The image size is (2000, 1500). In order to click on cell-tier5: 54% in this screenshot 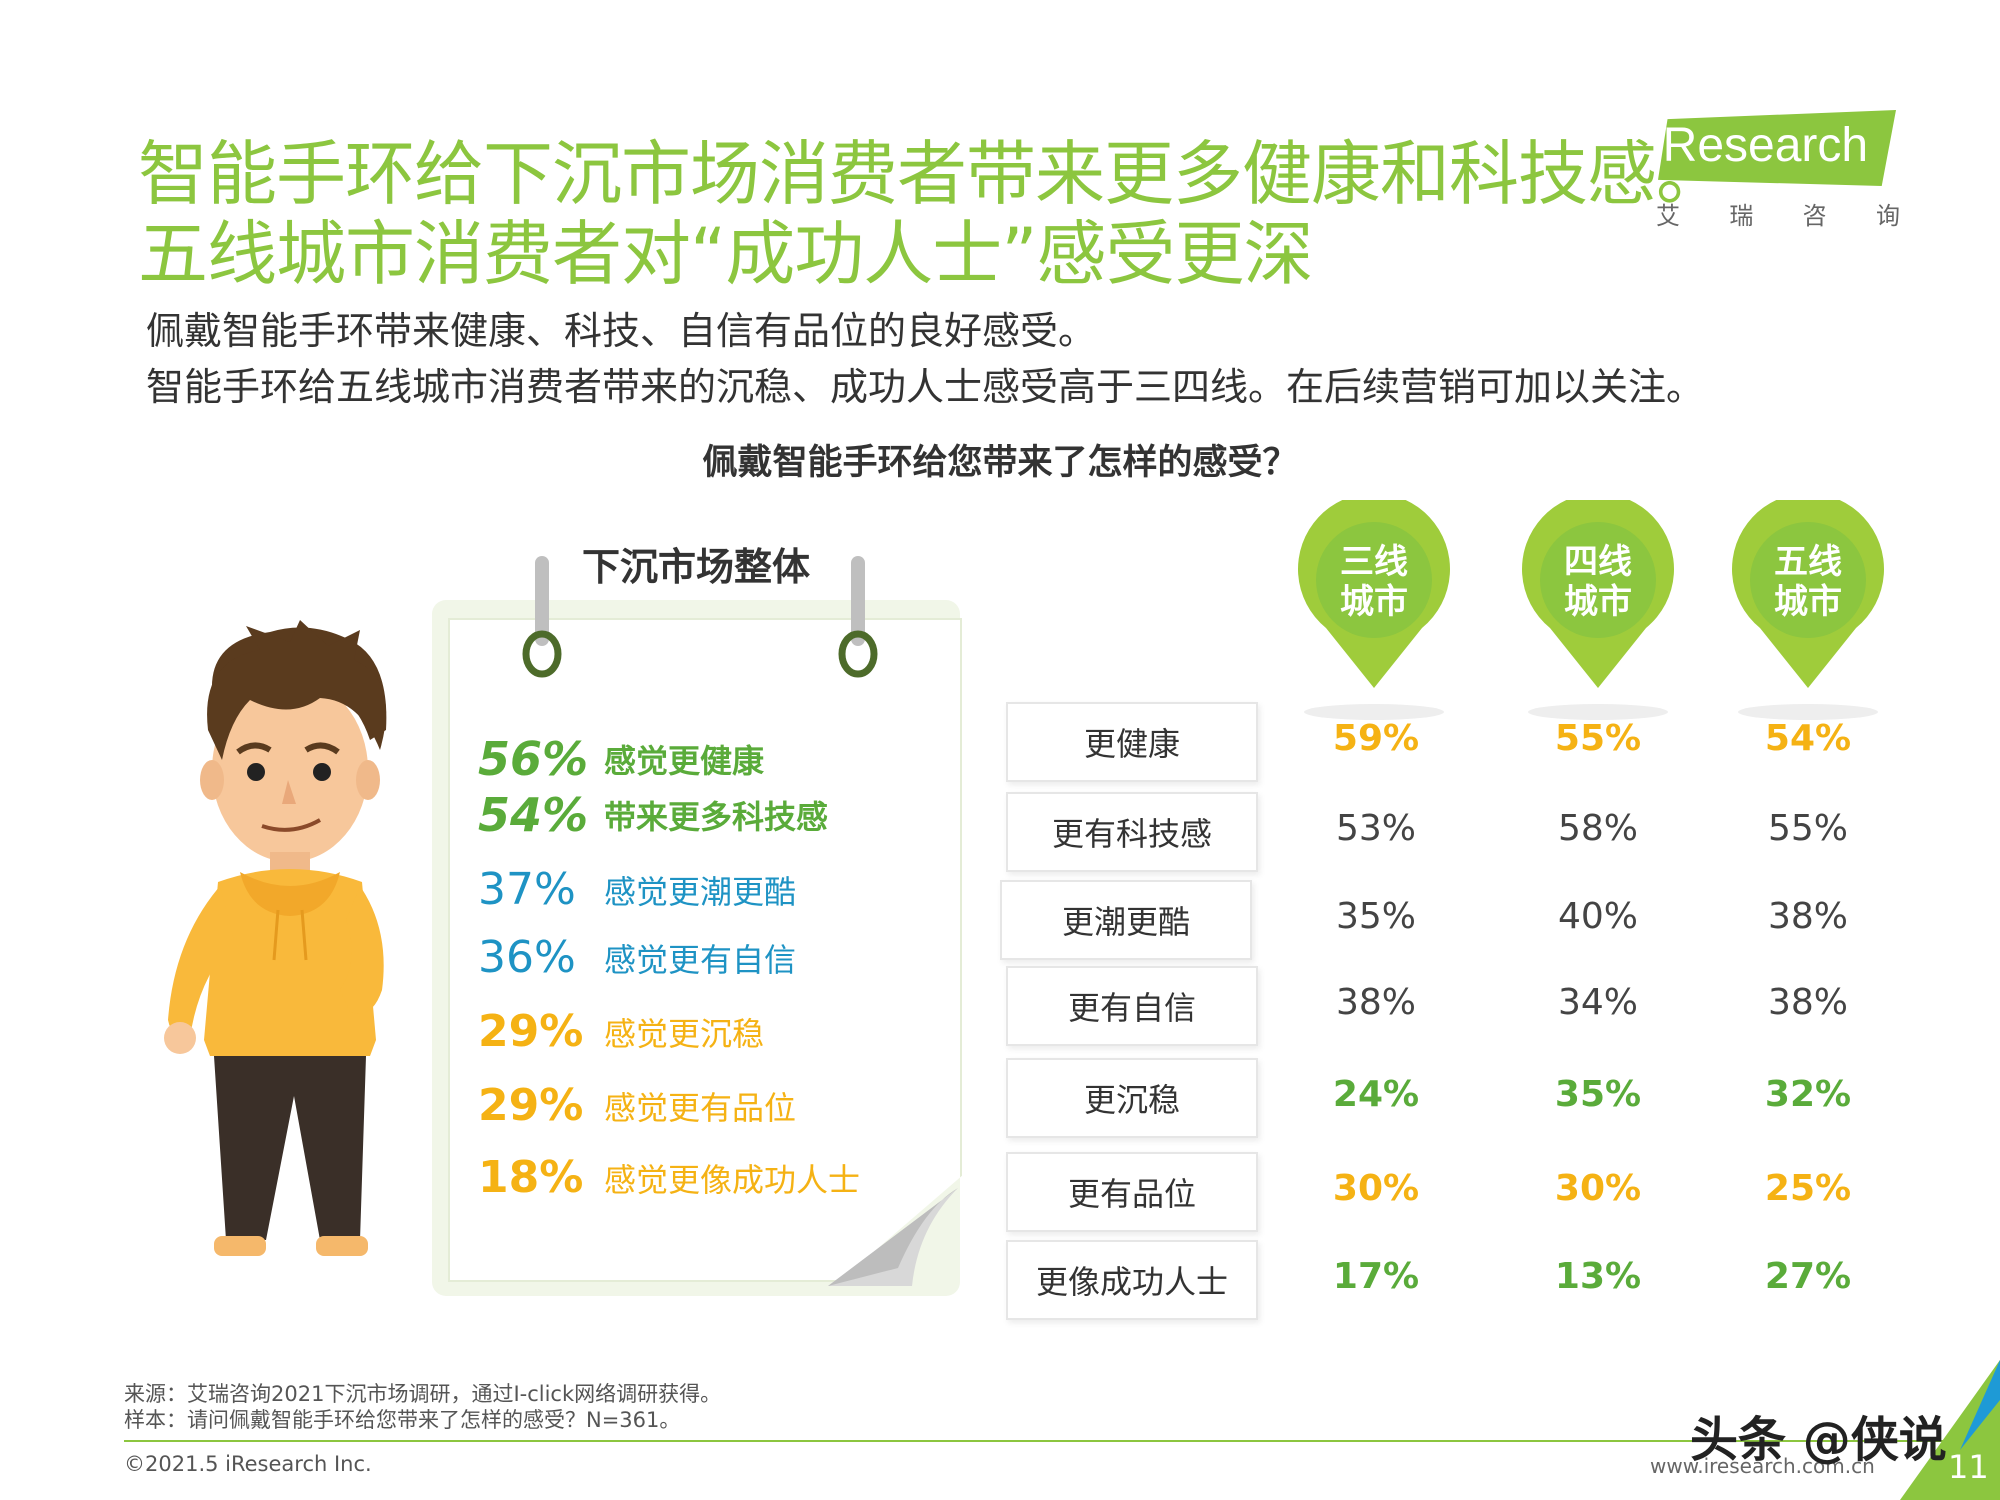, I will do `click(1808, 738)`.